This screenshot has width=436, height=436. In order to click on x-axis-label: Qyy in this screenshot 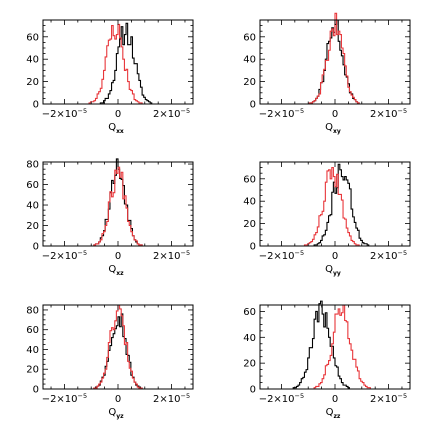, I will do `click(333, 270)`.